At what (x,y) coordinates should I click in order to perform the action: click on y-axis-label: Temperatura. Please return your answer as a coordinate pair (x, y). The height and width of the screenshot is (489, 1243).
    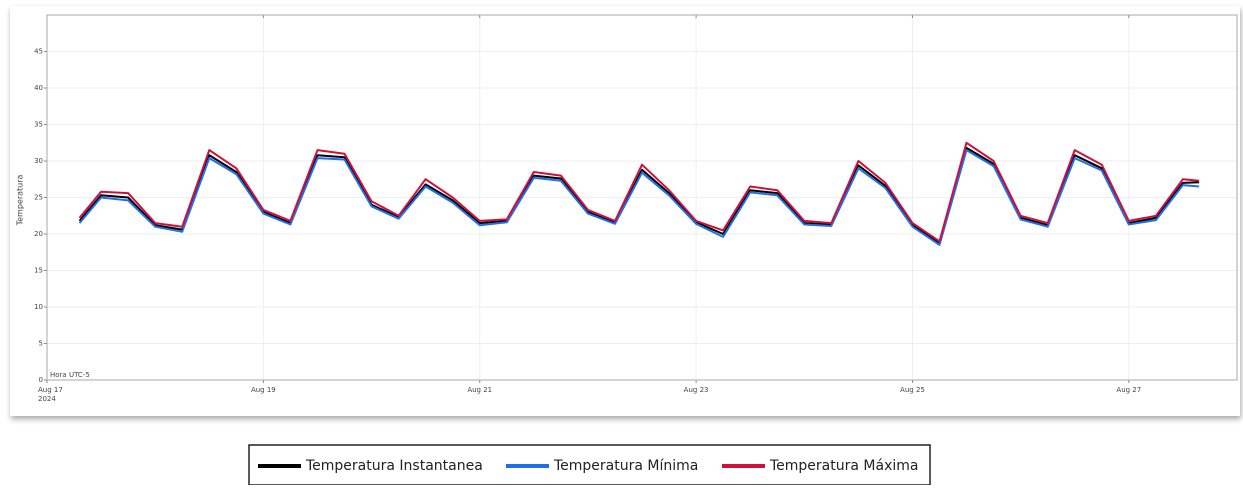
    Looking at the image, I should click on (20, 200).